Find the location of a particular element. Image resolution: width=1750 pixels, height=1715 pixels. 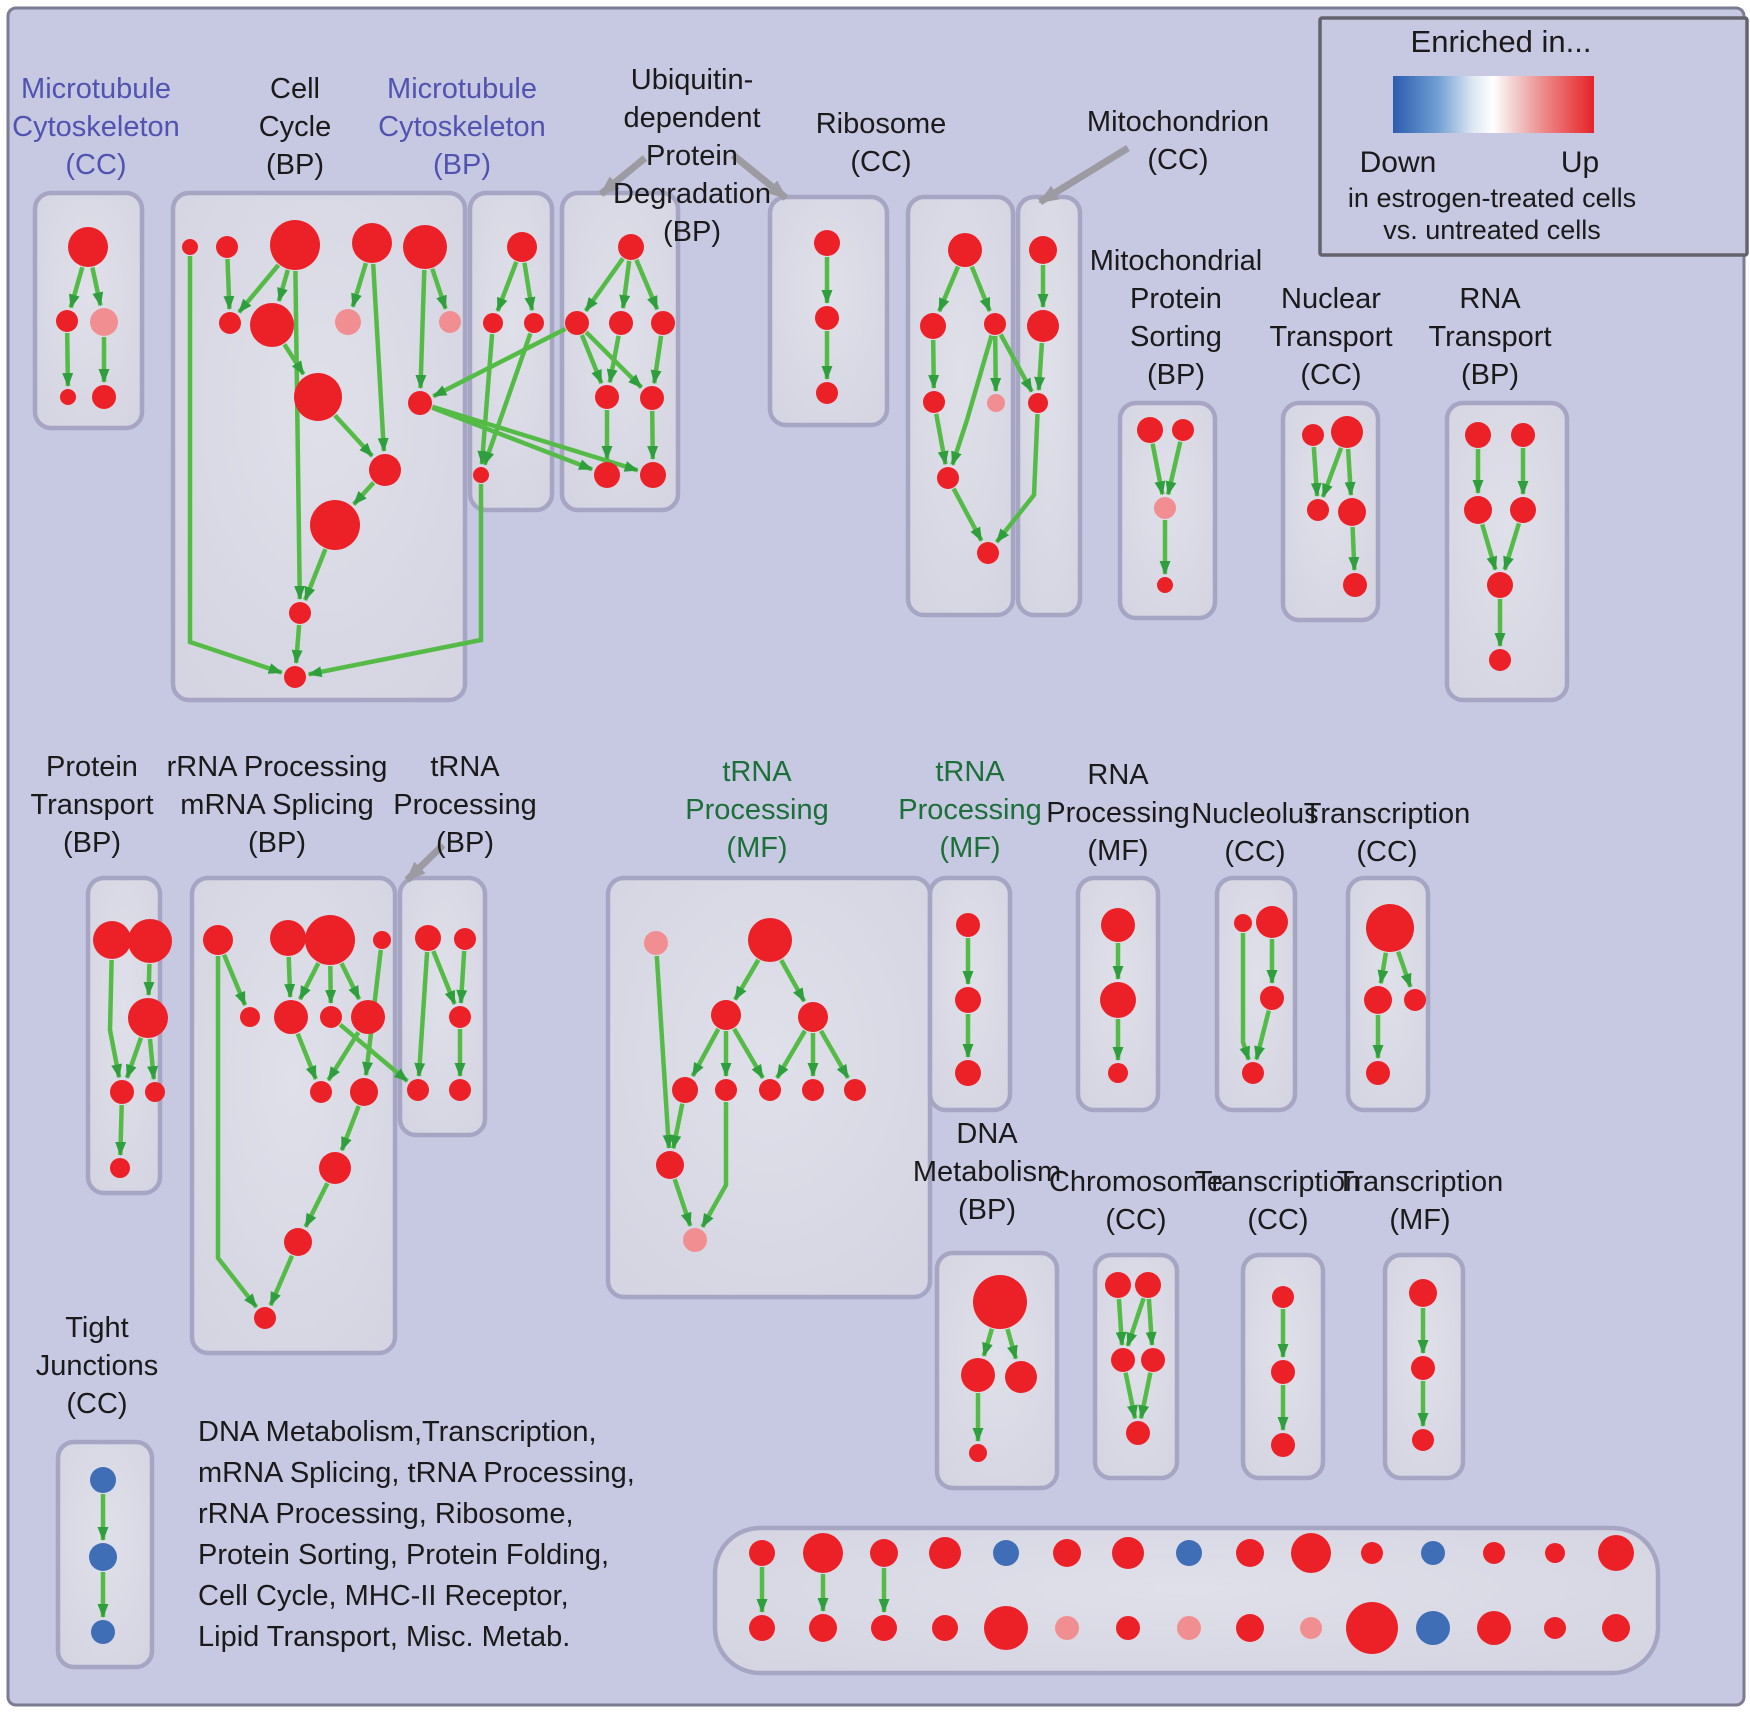

label-trna-processing-mf-small: tRNA Processing (MF) is located at coordinates (969, 810).